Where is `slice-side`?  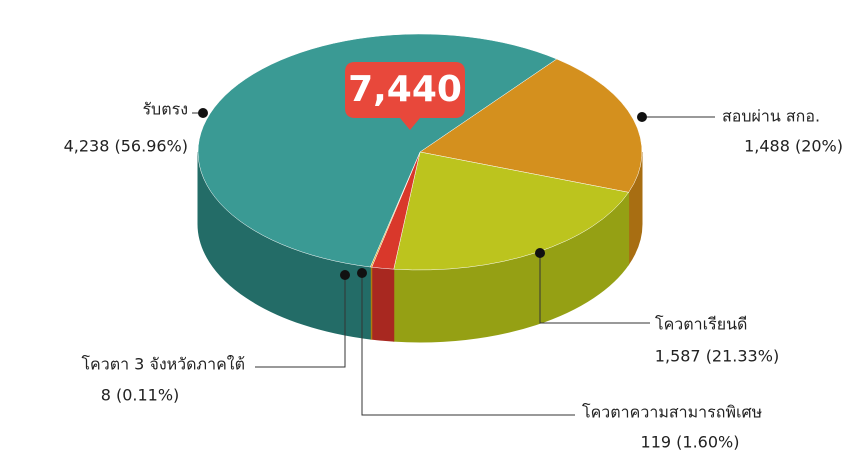 slice-side is located at coordinates (383, 304).